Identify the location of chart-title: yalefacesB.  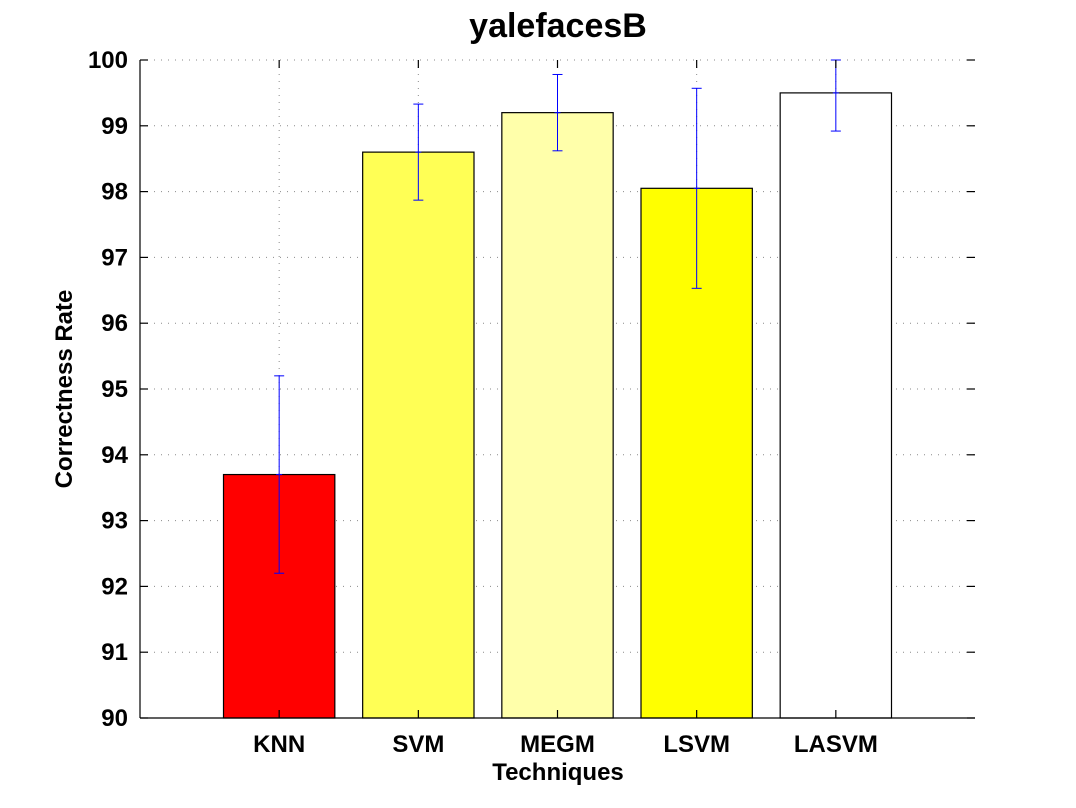
(558, 26).